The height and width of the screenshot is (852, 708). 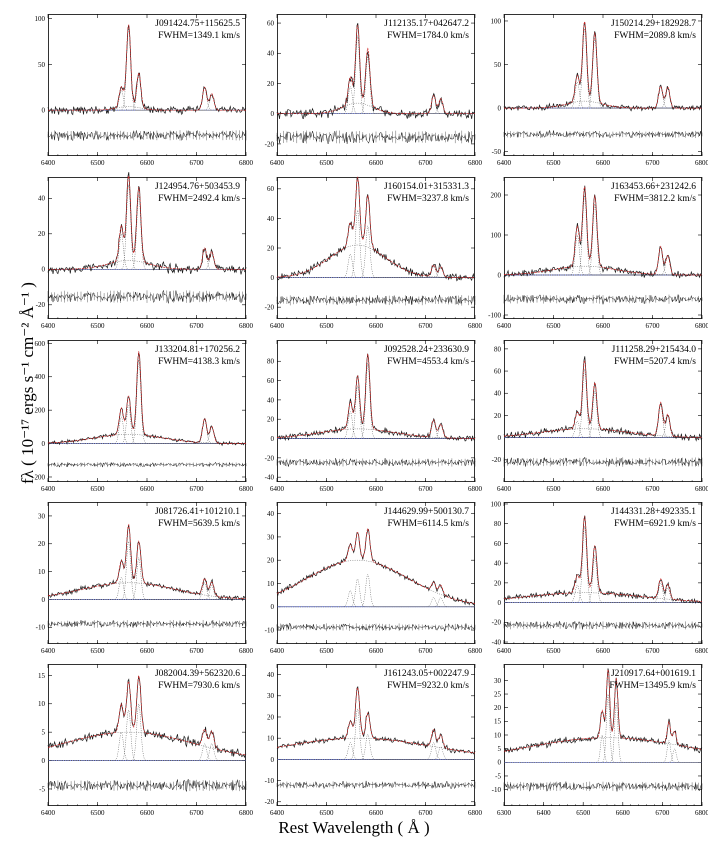 What do you see at coordinates (199, 362) in the screenshot?
I see `fwhm-label: FWHM=4138.3 km/s` at bounding box center [199, 362].